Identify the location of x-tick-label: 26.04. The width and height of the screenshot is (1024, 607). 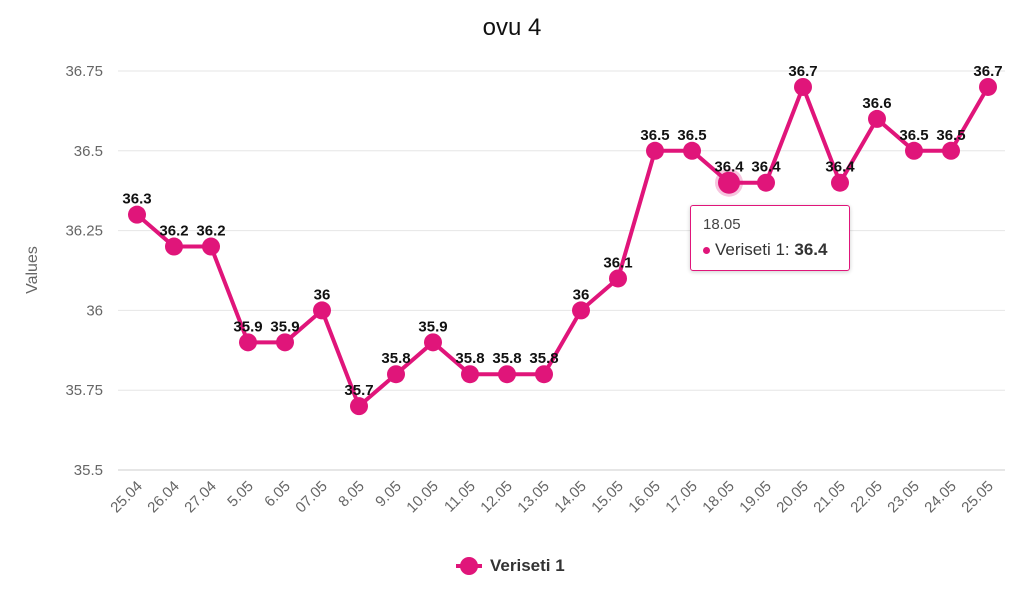
(163, 497).